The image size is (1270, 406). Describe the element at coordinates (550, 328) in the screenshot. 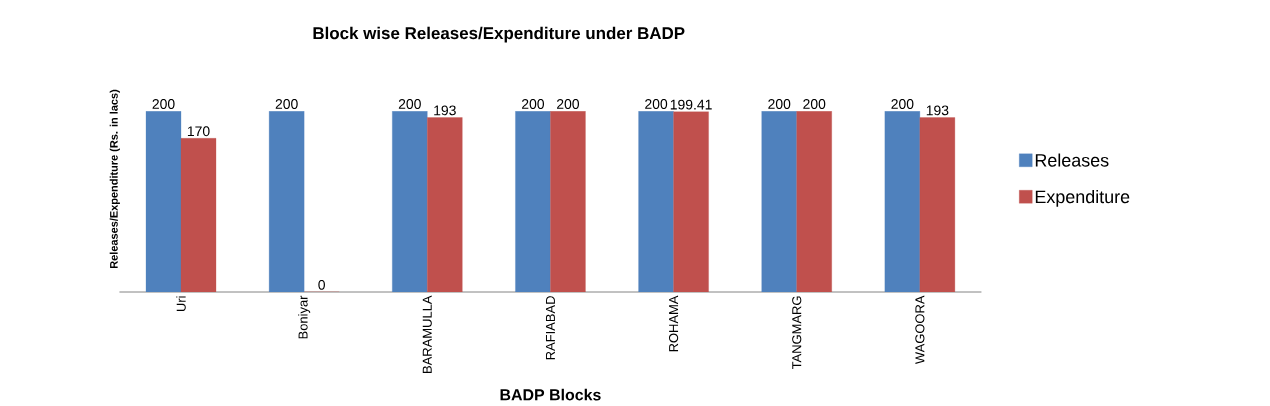

I see `x-tick-label: RAFIABAD` at that location.